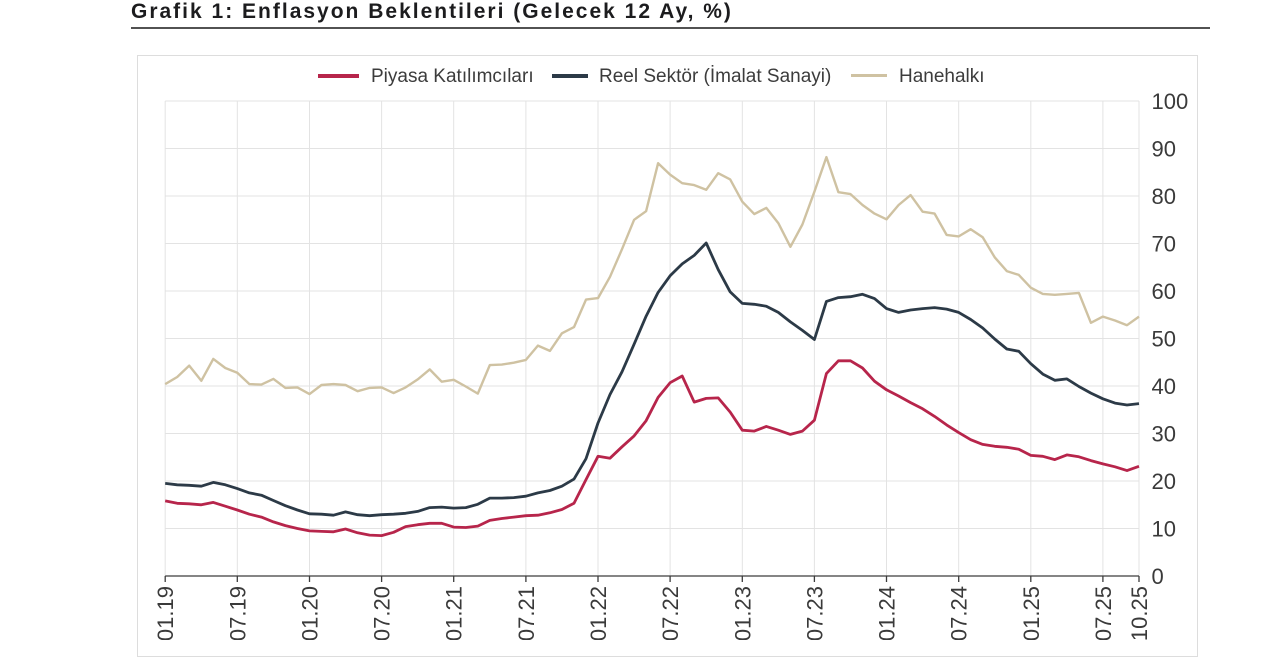  What do you see at coordinates (598, 613) in the screenshot?
I see `svg-text: 01.22` at bounding box center [598, 613].